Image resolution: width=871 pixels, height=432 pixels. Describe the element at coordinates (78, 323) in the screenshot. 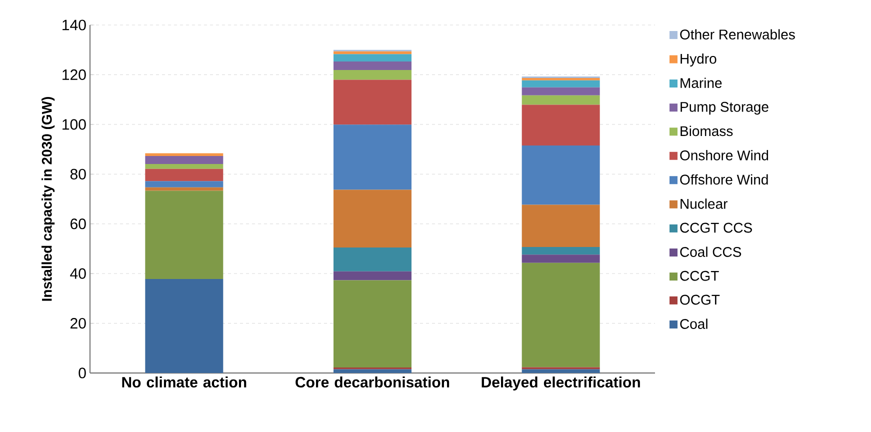

I see `y-tick-label: 20` at that location.